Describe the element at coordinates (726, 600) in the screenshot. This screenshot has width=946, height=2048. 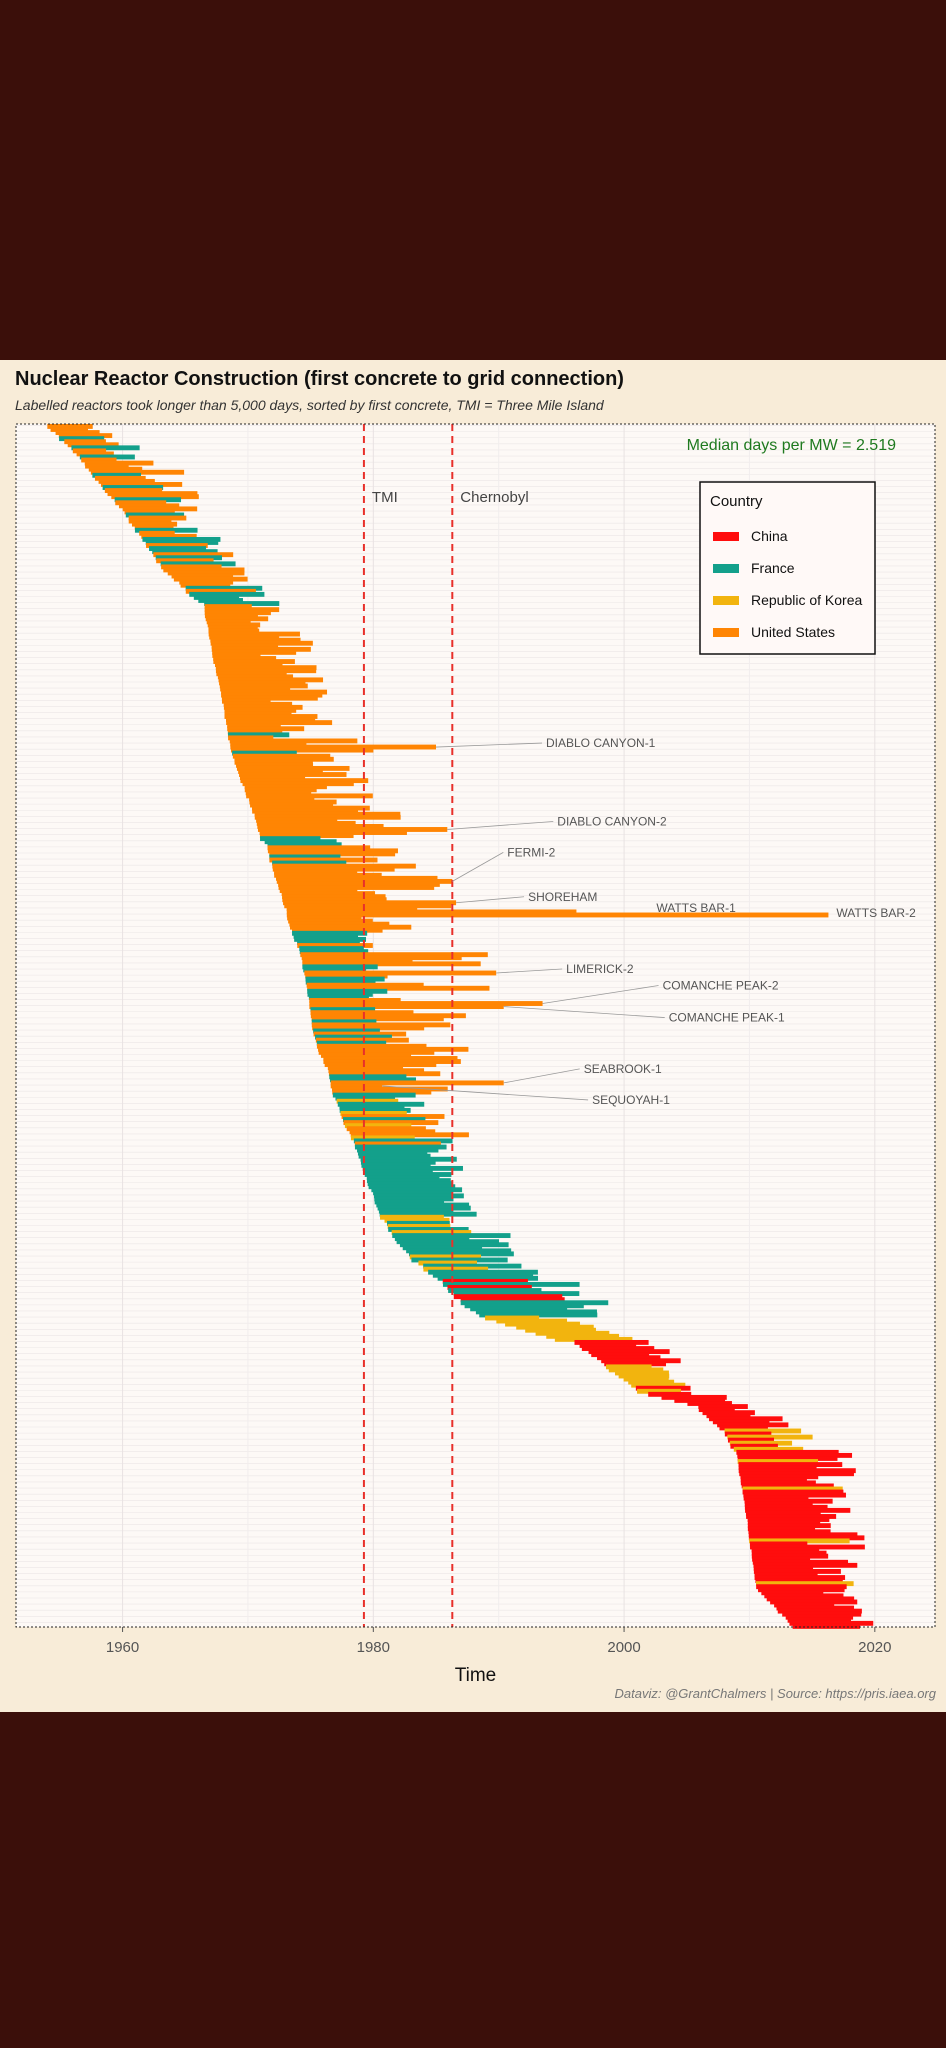
I see `legend-swatch-republic-of-korea` at that location.